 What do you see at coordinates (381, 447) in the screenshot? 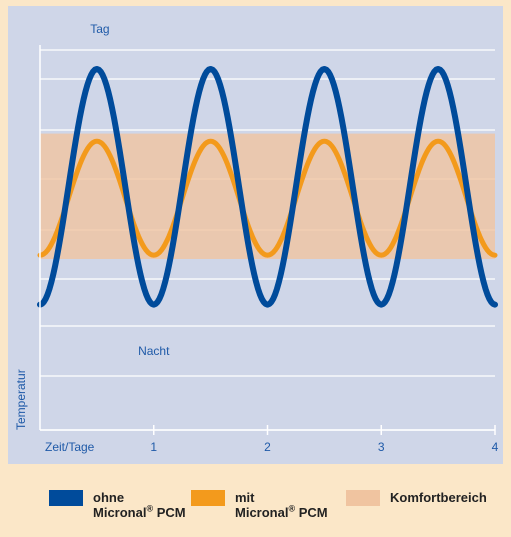
I see `x-tick-label-3: 3` at bounding box center [381, 447].